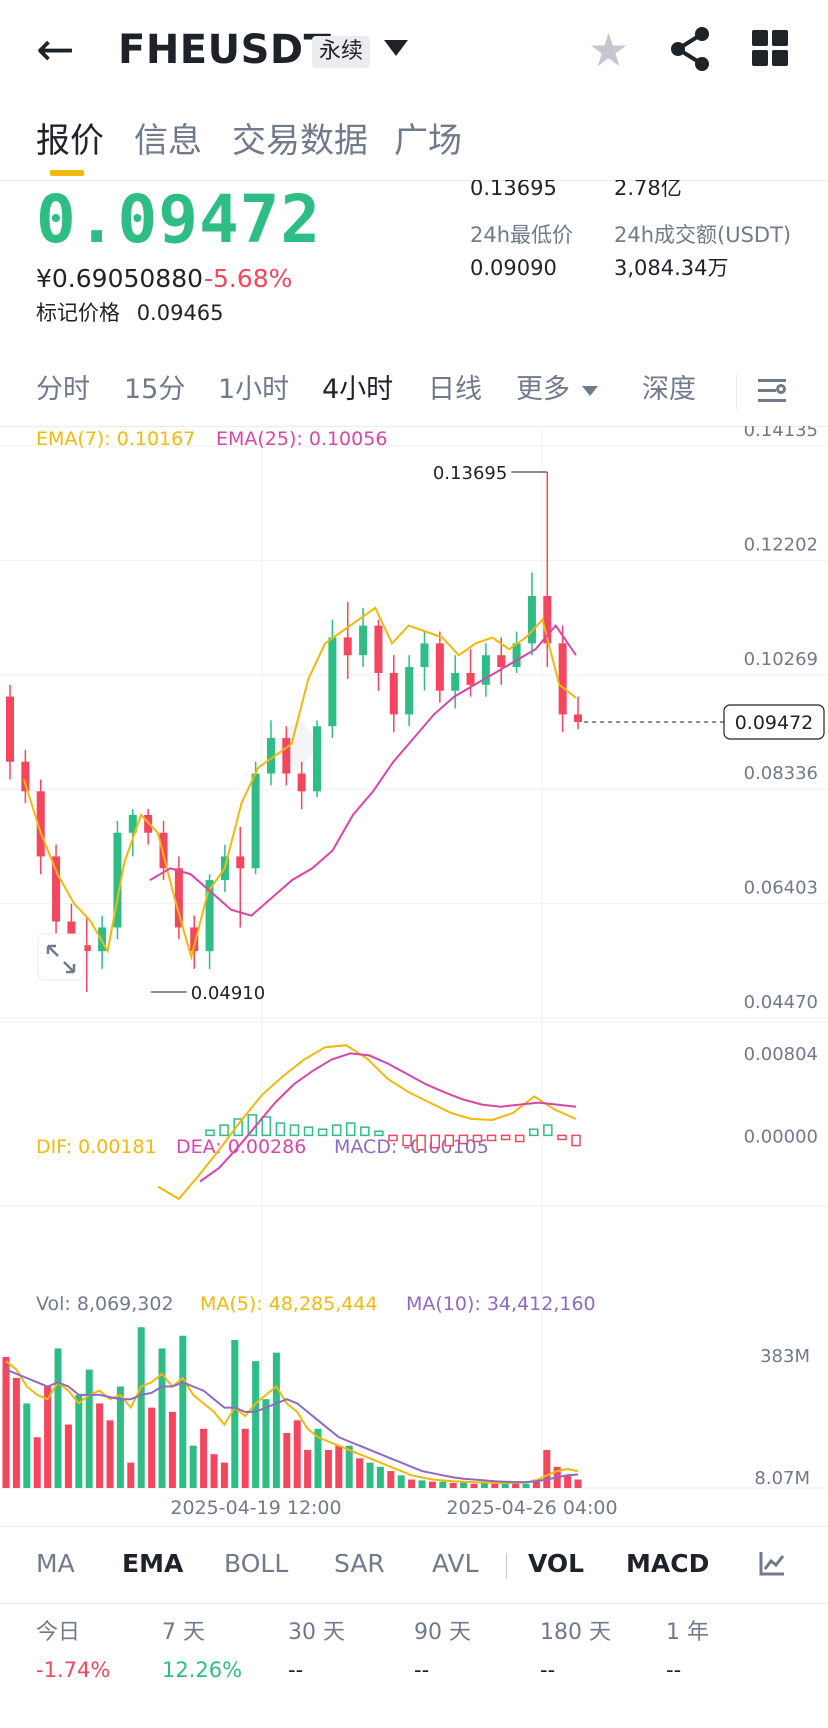 This screenshot has width=828, height=1728. What do you see at coordinates (130, 313) in the screenshot?
I see `mark-price: 标记价格 0.09465` at bounding box center [130, 313].